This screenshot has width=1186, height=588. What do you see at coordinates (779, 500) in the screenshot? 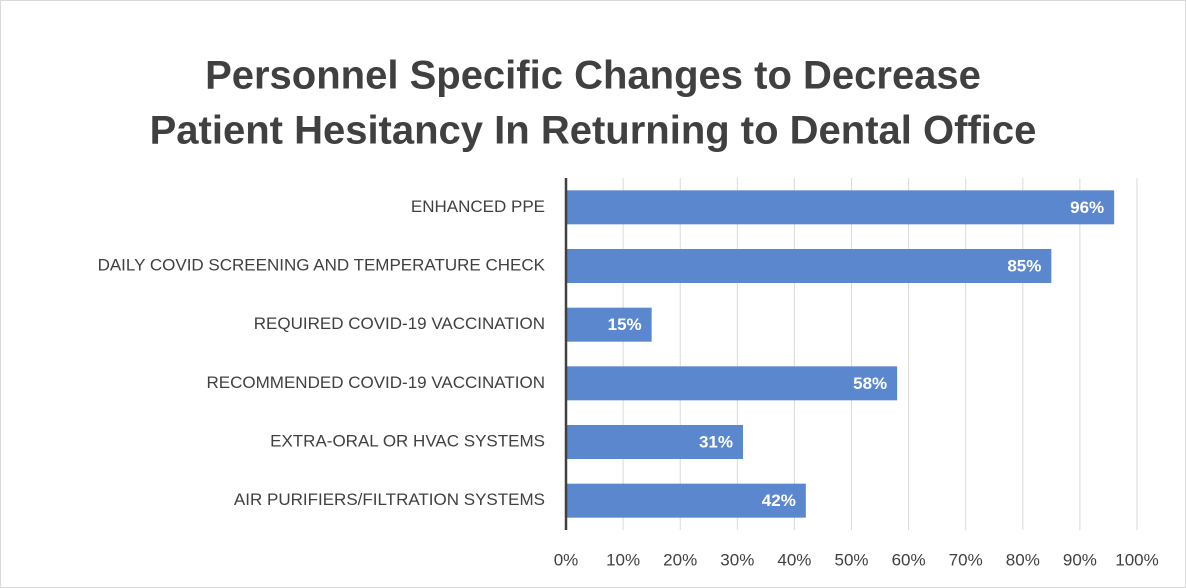
I see `data-label: 42%` at bounding box center [779, 500].